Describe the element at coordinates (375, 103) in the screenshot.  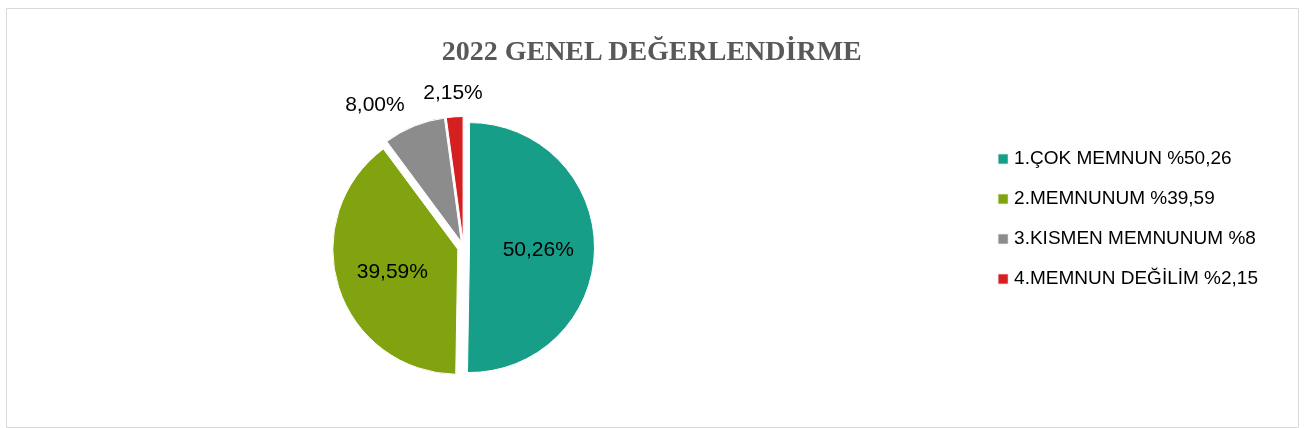
I see `data-label: 8,00%` at that location.